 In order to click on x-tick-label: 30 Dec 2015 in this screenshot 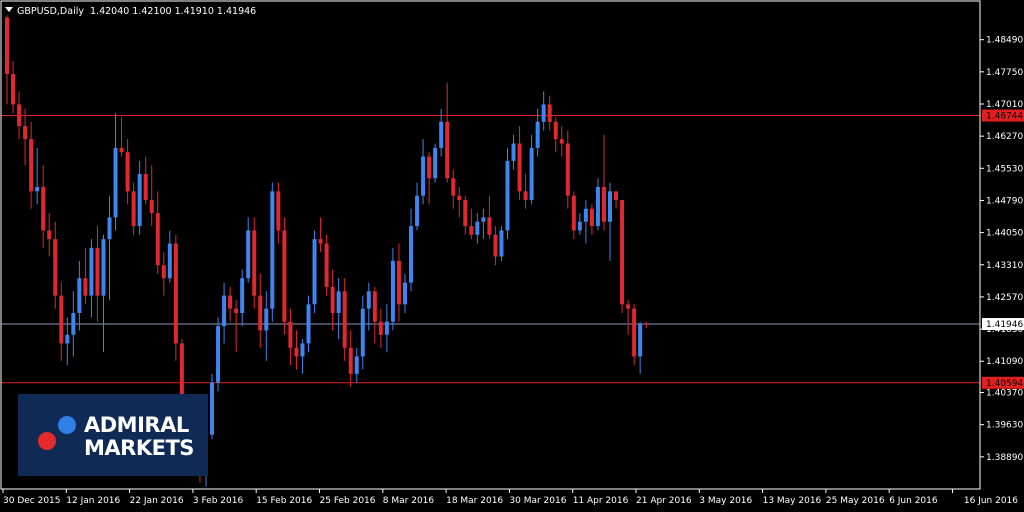, I will do `click(32, 501)`.